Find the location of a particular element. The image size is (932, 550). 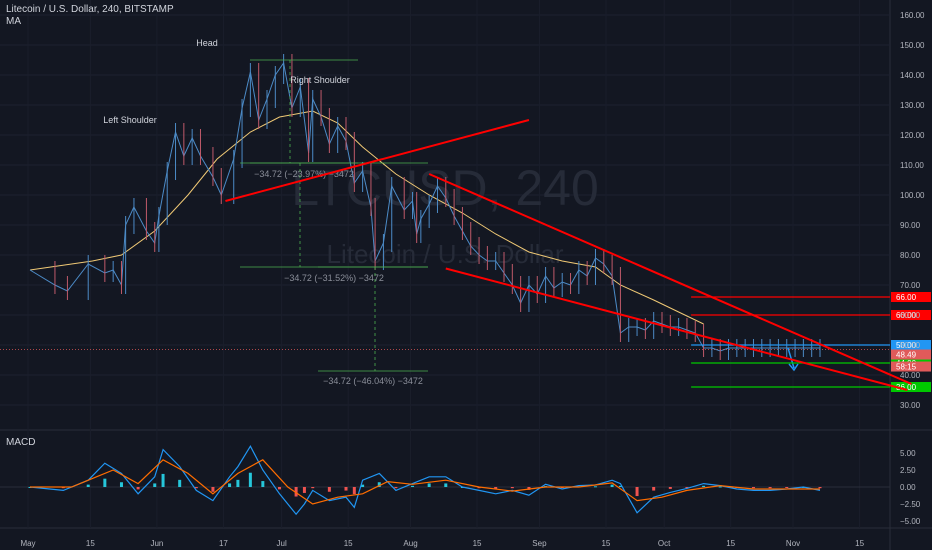

y-tick-label: 120.00 is located at coordinates (912, 135).